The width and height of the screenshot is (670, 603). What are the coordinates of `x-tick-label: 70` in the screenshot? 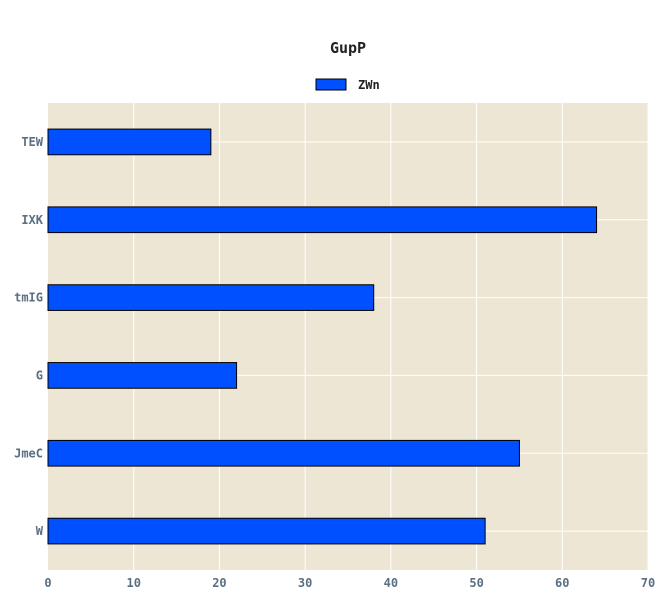 It's located at (648, 583).